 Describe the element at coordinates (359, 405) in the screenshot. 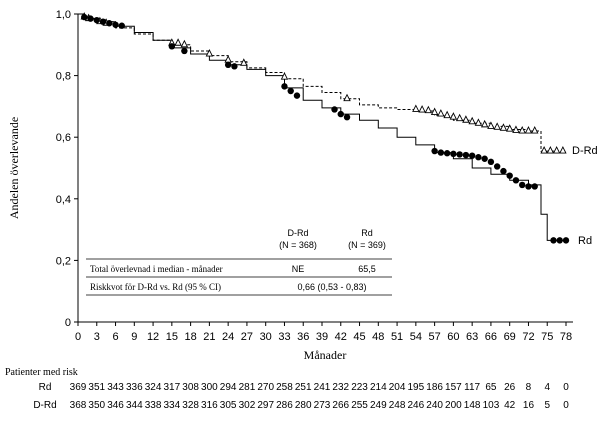

I see `risk-value: 255` at that location.